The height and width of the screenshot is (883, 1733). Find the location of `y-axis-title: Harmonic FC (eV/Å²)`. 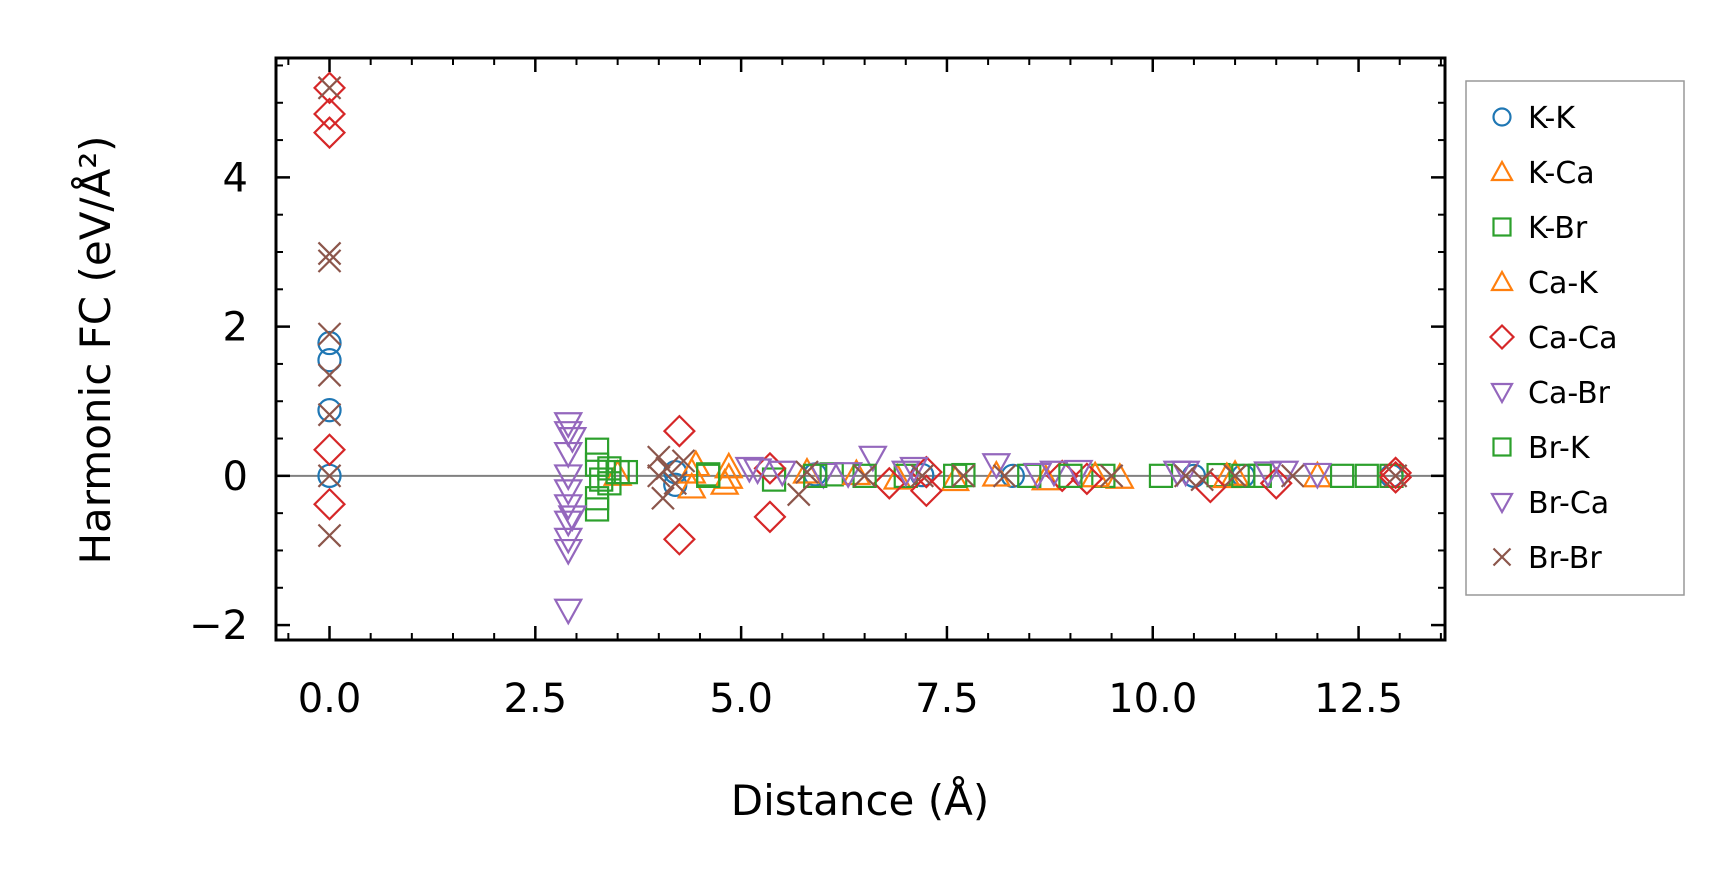

y-axis-title: Harmonic FC (eV/Å²) is located at coordinates (95, 349).